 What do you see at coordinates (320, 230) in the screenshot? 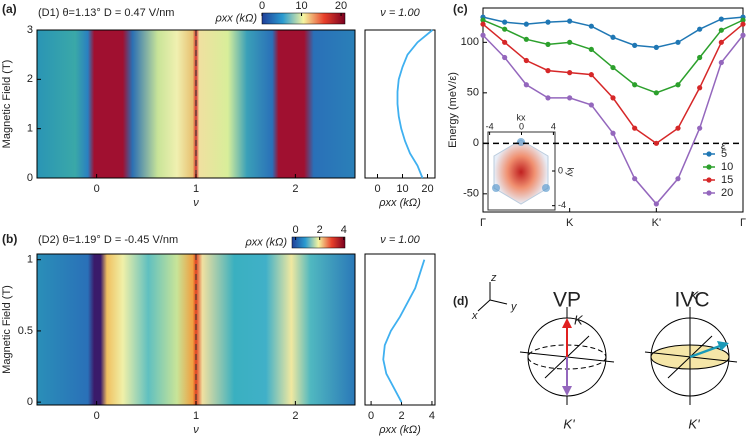
I see `colorbar-tick-label: 2` at bounding box center [320, 230].